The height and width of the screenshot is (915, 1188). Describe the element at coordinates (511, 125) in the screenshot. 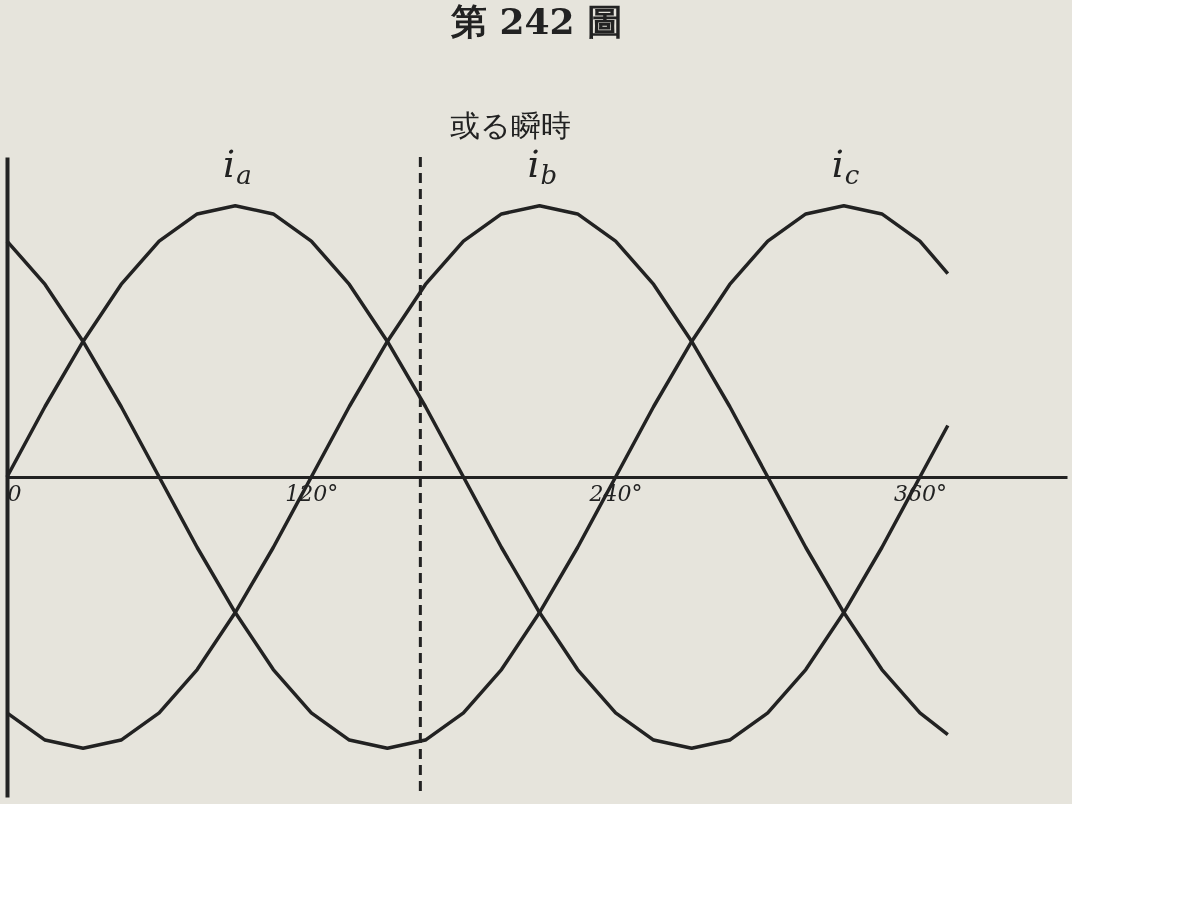

I see `ref-line-label: 或る瞬時` at that location.